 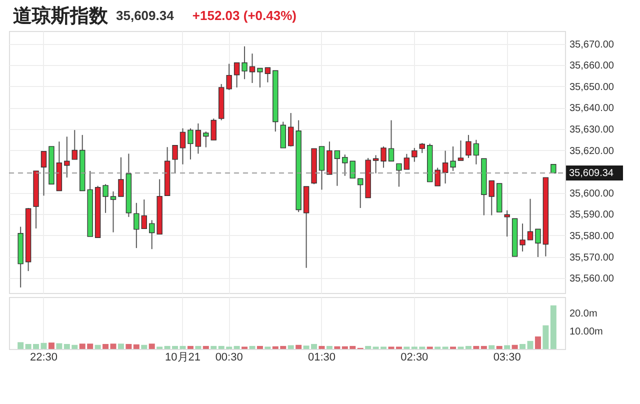 I want to click on y-tick-label: 35,580.00, so click(x=592, y=236).